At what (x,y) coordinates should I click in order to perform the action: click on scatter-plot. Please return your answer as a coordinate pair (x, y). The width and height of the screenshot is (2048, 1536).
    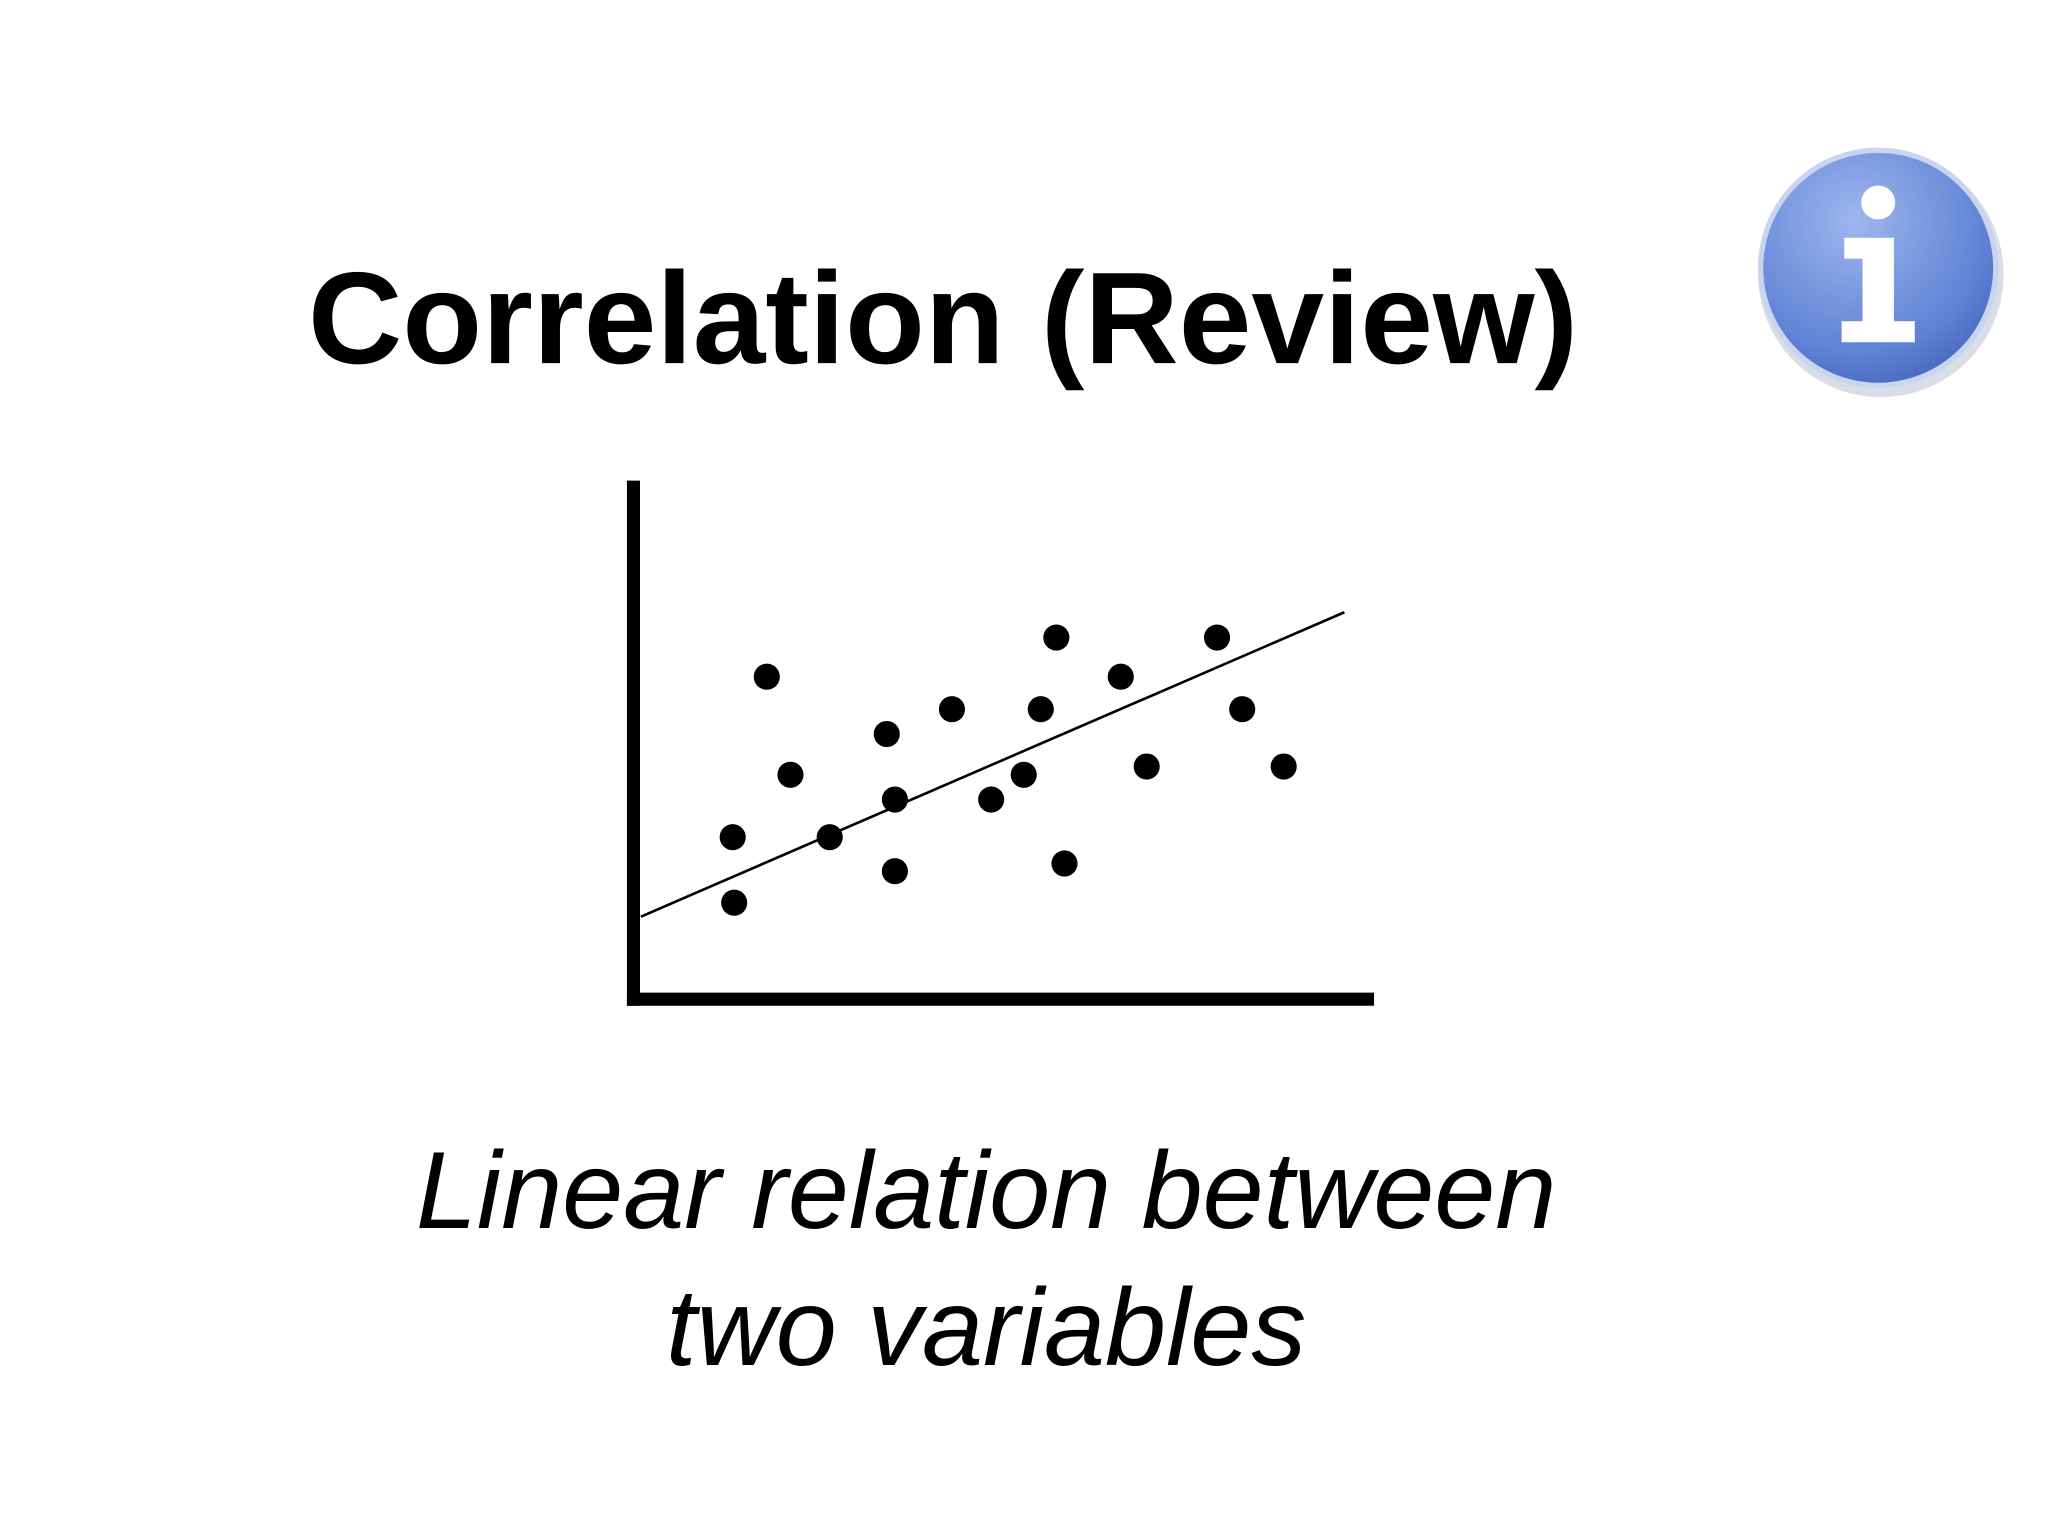
    Looking at the image, I should click on (1000, 743).